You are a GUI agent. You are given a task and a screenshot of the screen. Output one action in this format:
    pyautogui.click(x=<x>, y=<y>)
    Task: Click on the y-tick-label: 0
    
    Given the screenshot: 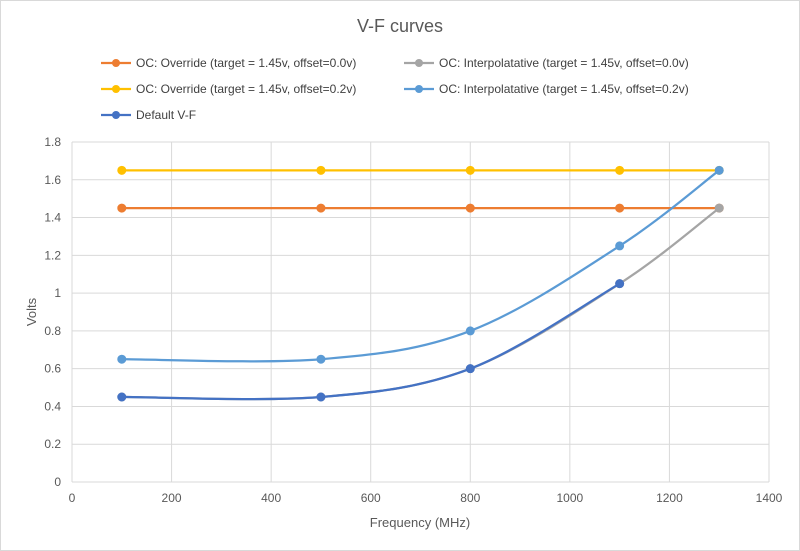 What is the action you would take?
    pyautogui.click(x=57, y=482)
    